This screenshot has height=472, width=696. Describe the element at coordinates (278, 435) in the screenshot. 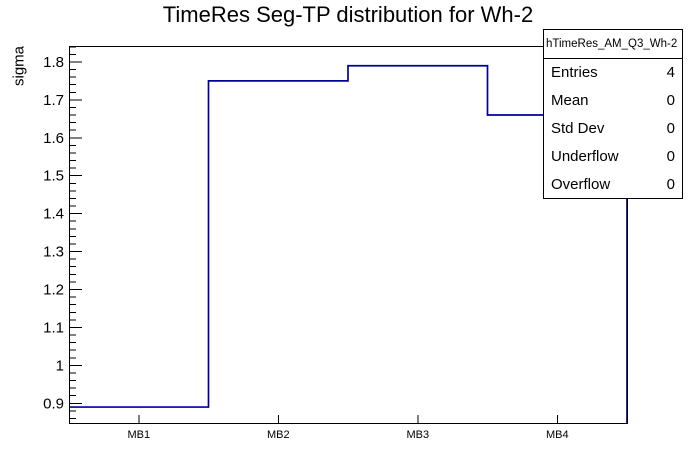

I see `x-tick-label: MB2` at that location.